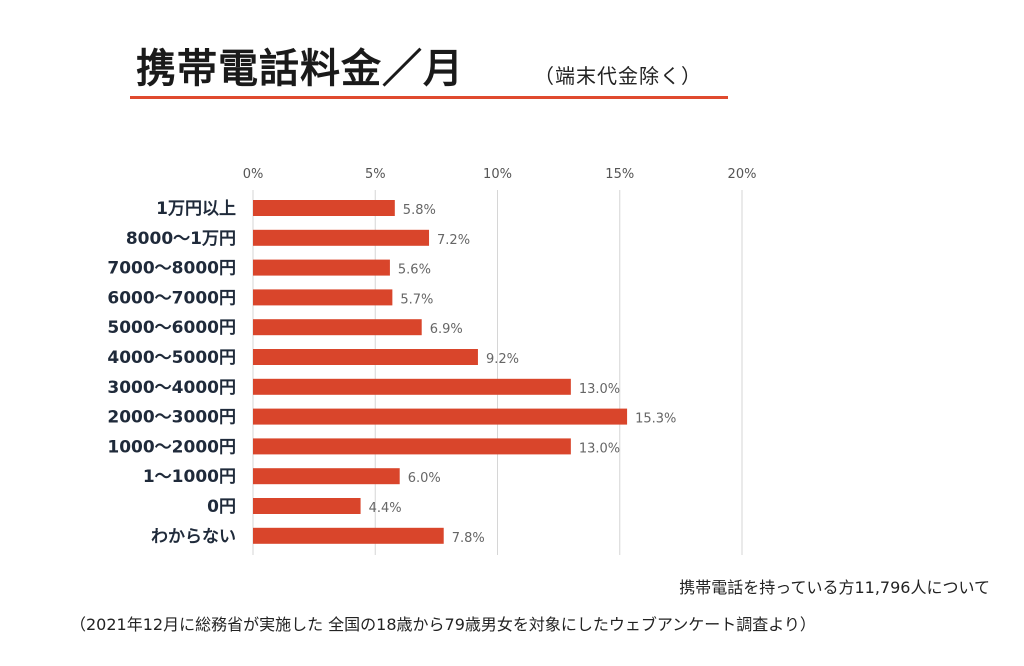 The image size is (1024, 666). Describe the element at coordinates (446, 329) in the screenshot. I see `value-label: 6.9%` at that location.